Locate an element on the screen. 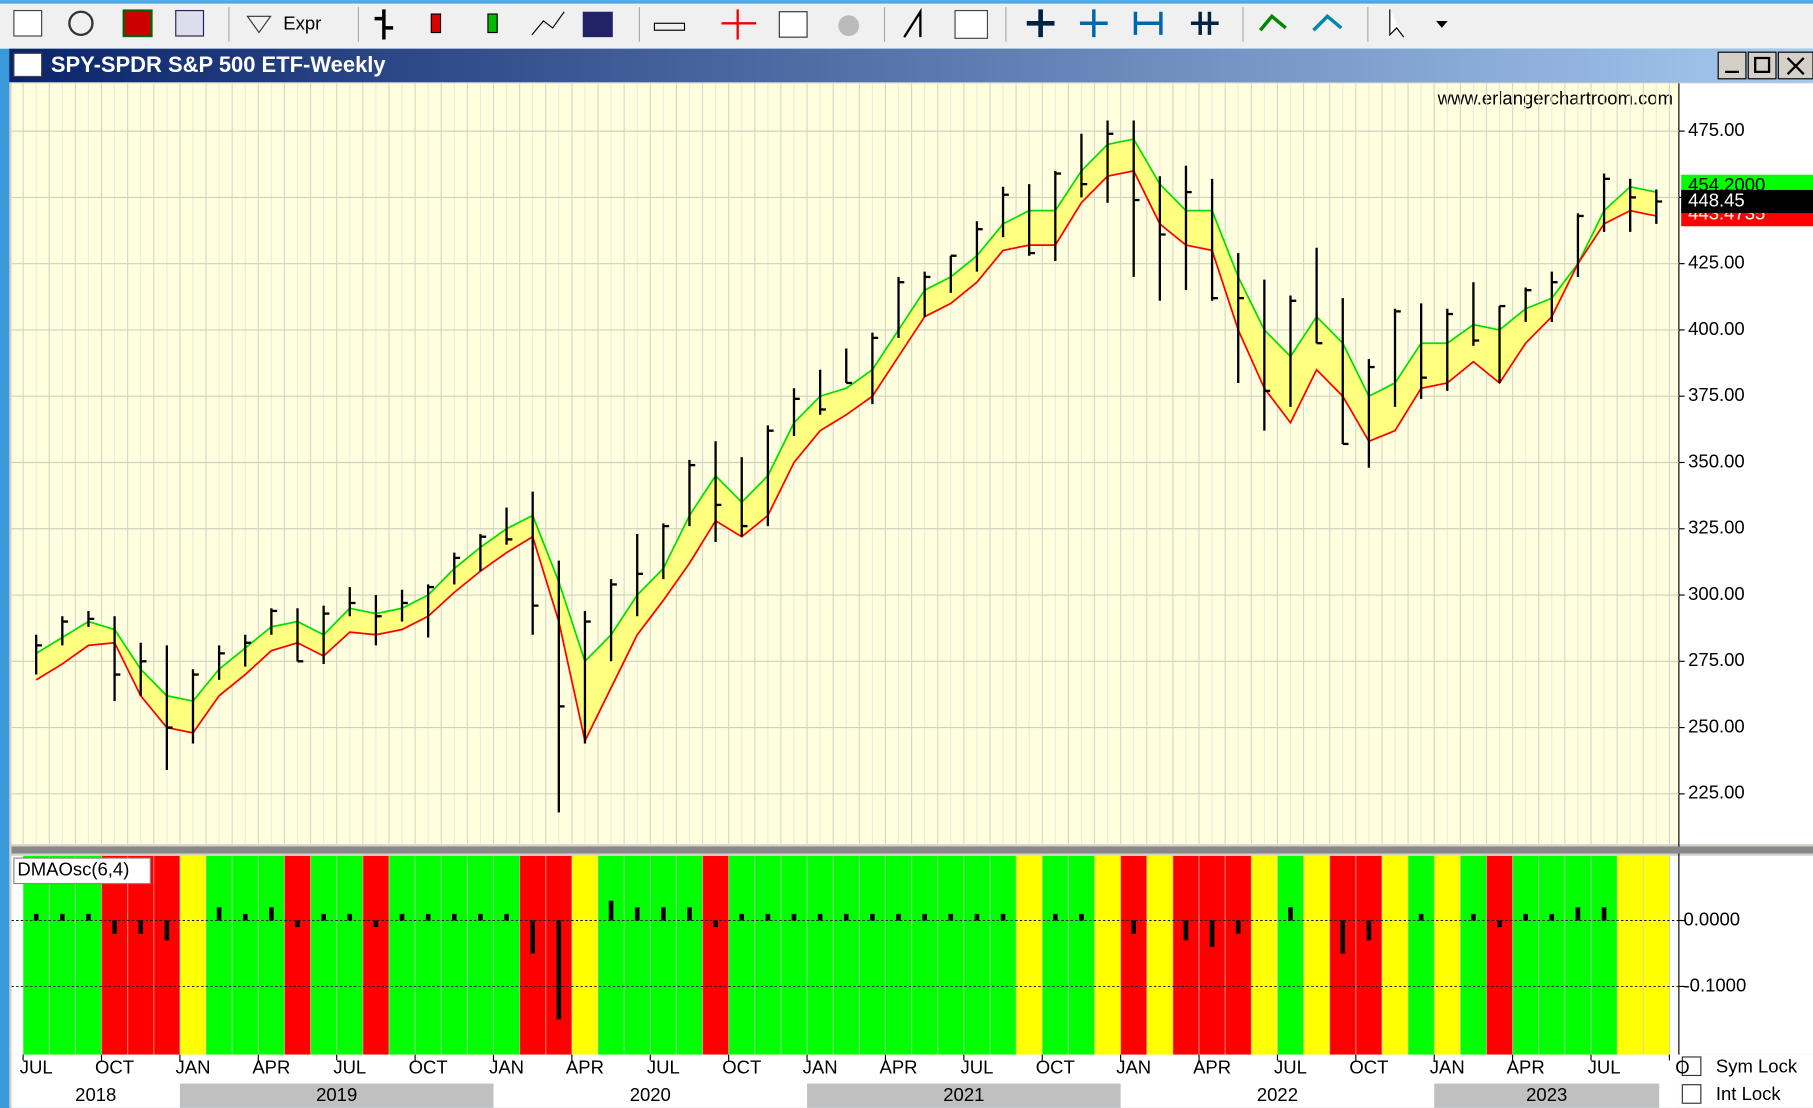 This screenshot has height=1108, width=1813. window-title: SPY-SPDR S&P 500 ETF-Weekly is located at coordinates (219, 64).